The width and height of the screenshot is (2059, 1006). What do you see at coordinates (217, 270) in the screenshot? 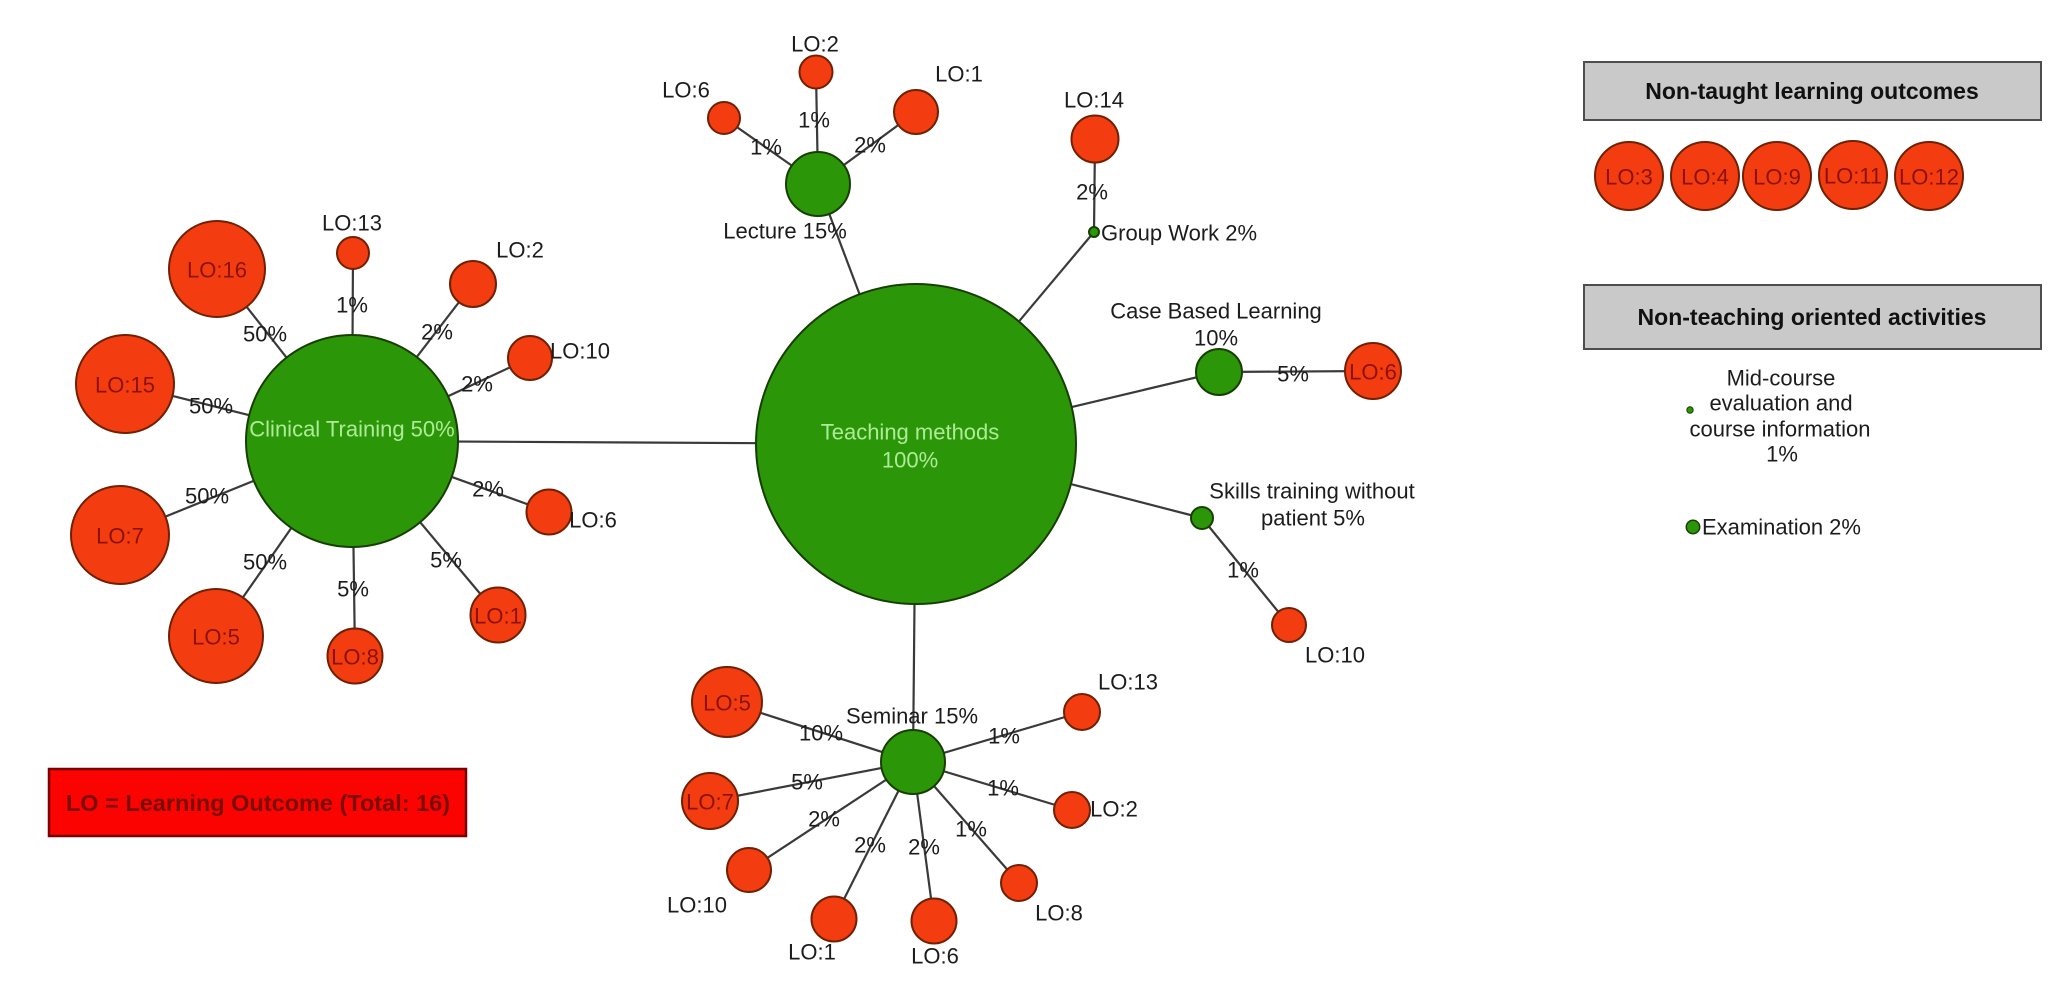
I see `svg-text: LO:16` at bounding box center [217, 270].